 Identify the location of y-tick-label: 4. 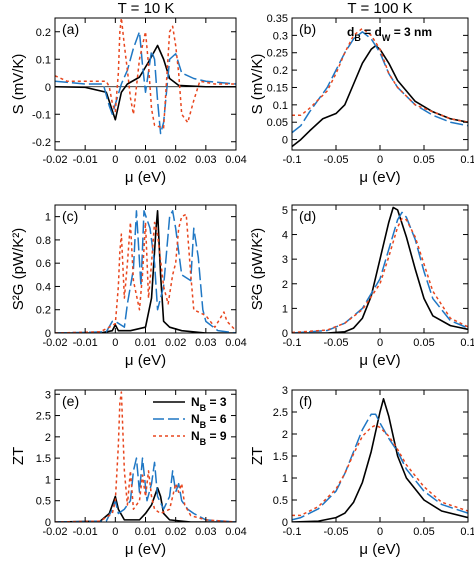
(285, 236).